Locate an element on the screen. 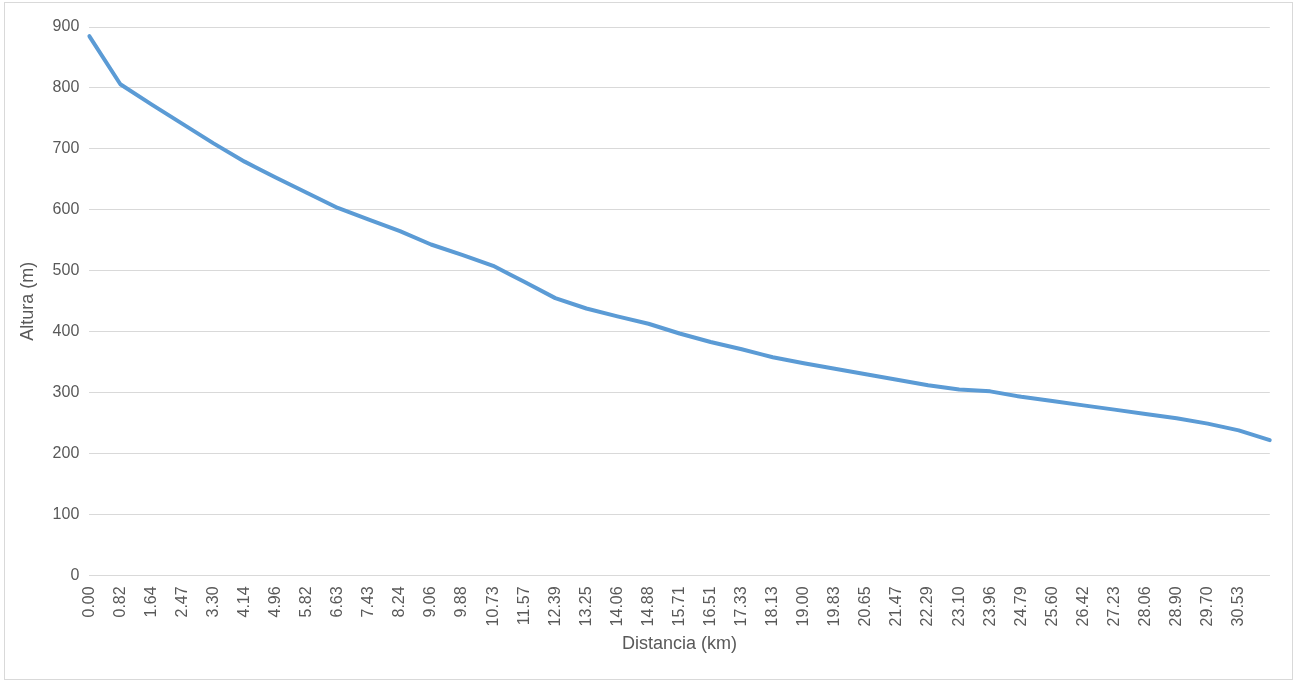  x-axis-title: Distancia (km) is located at coordinates (680, 643).